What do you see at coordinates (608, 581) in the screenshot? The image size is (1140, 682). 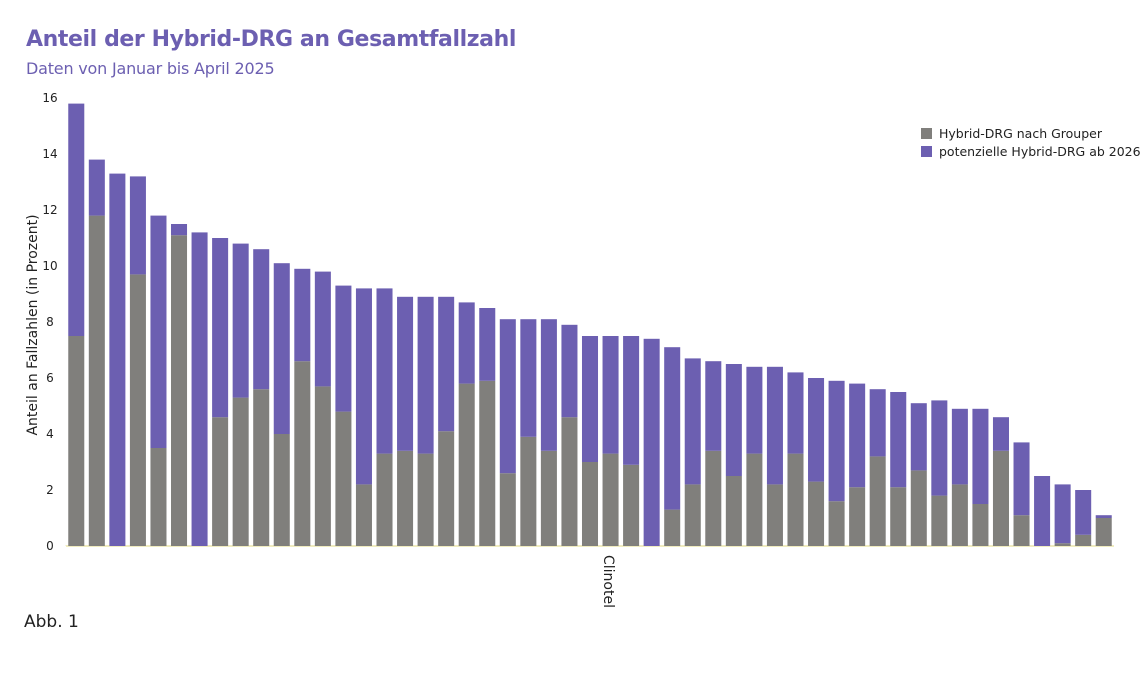 I see `x-axis-label: Clinotel` at bounding box center [608, 581].